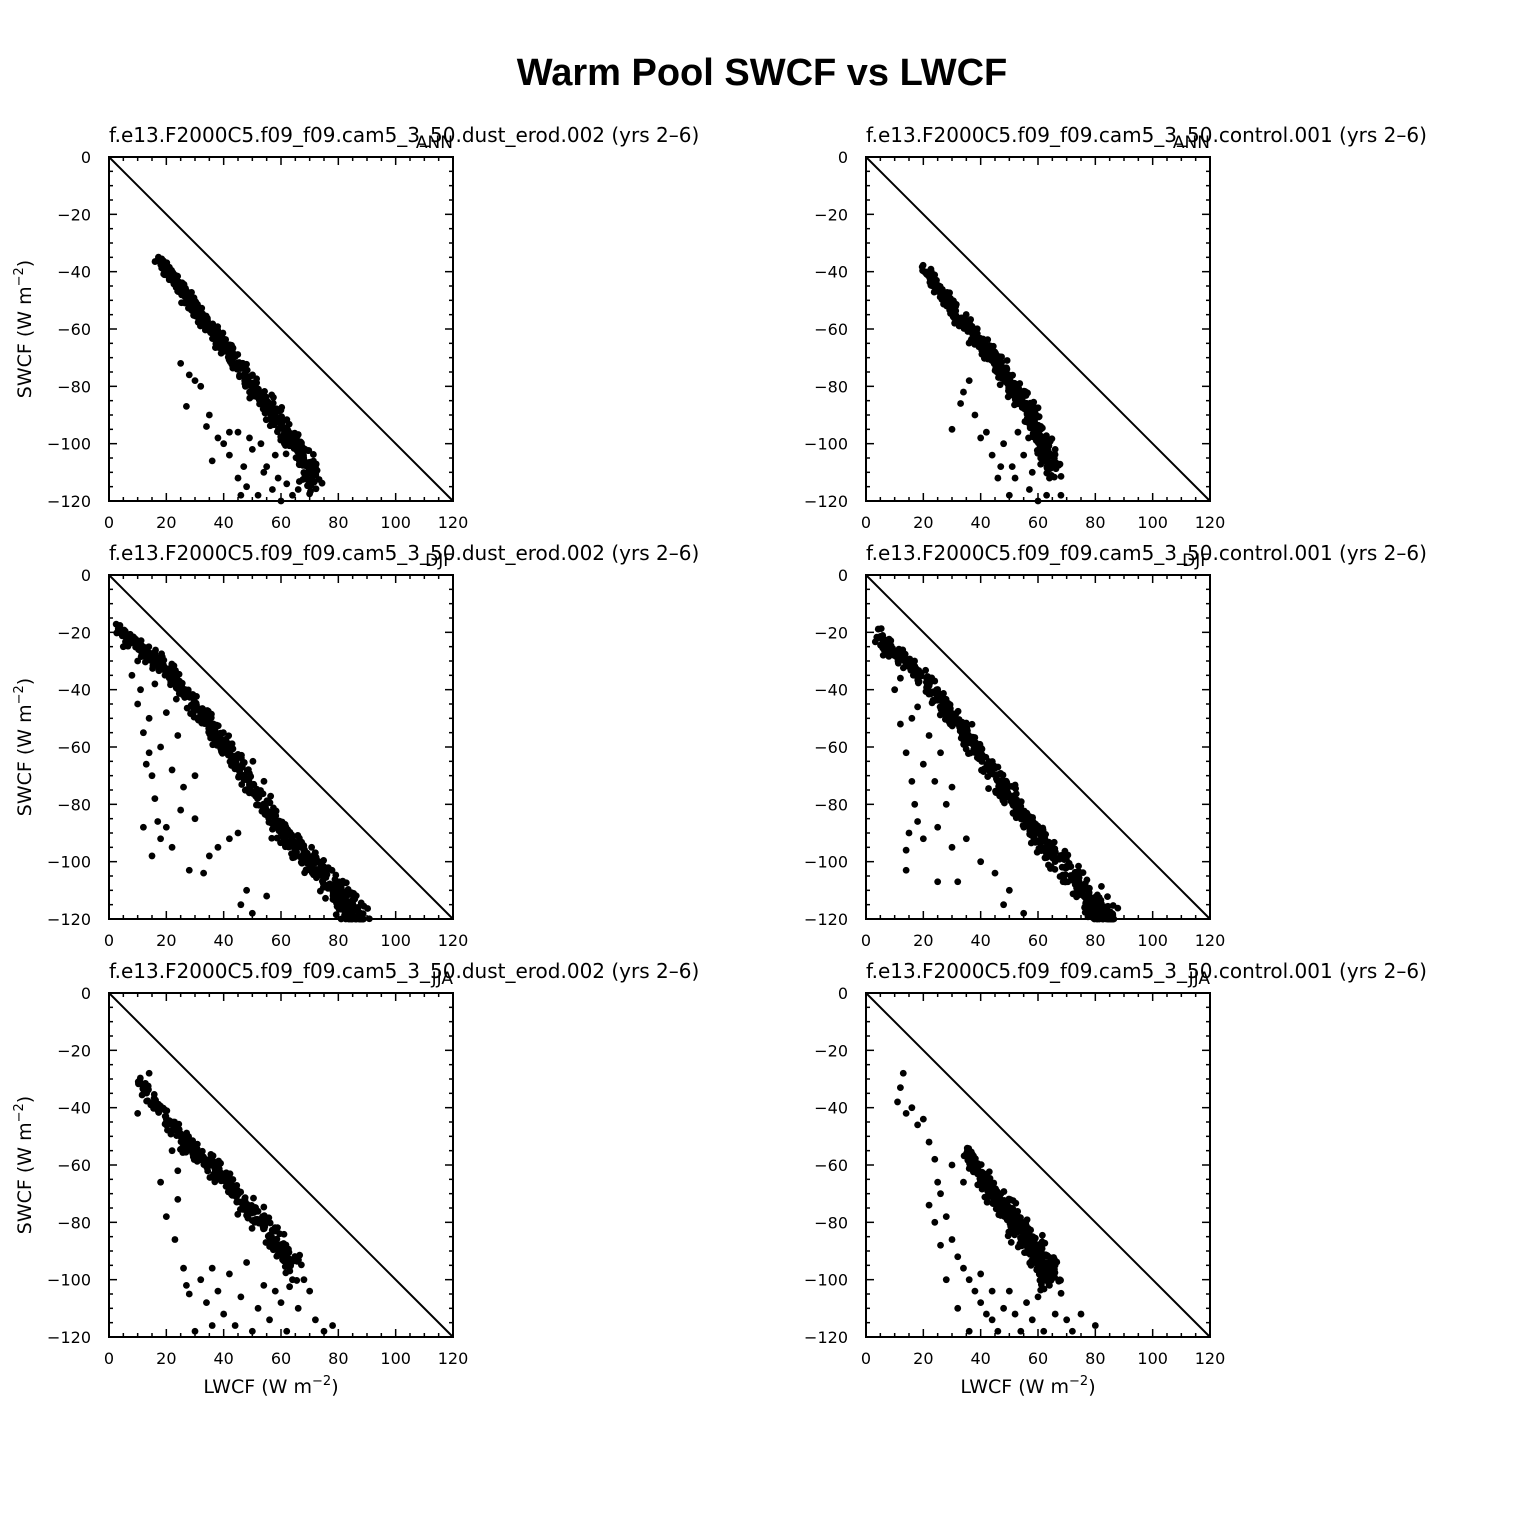 Image resolution: width=1524 pixels, height=1527 pixels. Describe the element at coordinates (74, 1108) in the screenshot. I see `y-tick-label: −40` at that location.